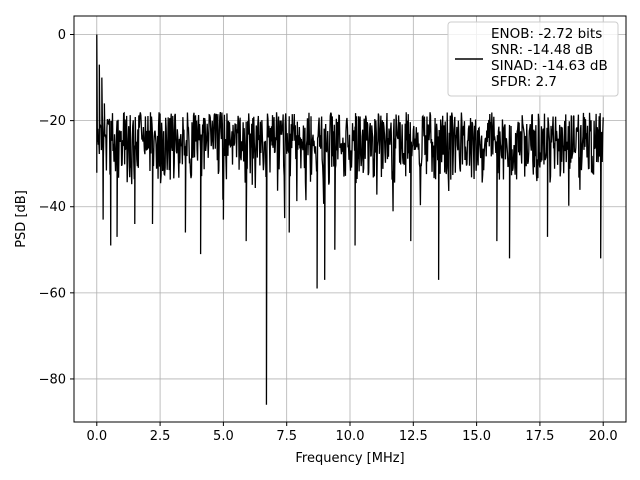 The height and width of the screenshot is (480, 640). I want to click on x-tick-label: 2.5, so click(160, 436).